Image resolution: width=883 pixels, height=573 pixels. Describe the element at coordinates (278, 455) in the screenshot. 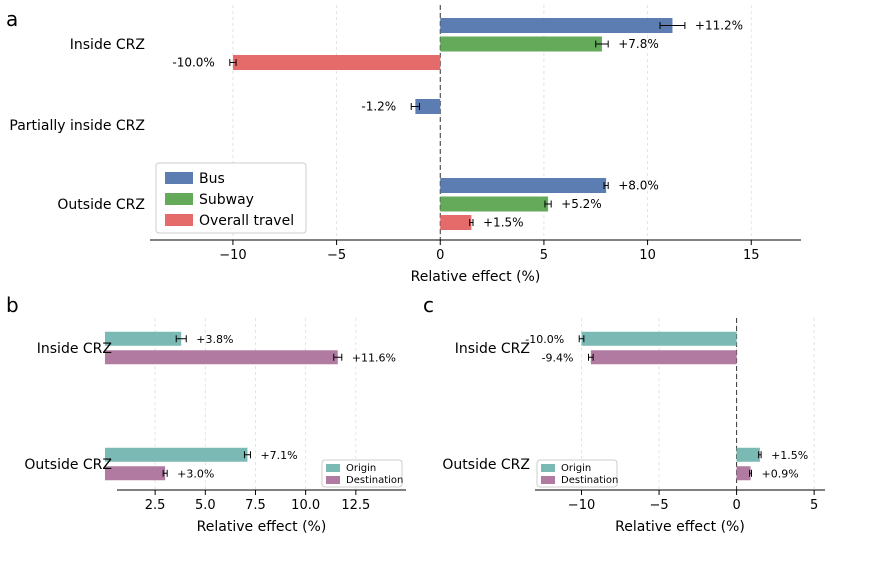

I see `data-label: +7.1%` at that location.